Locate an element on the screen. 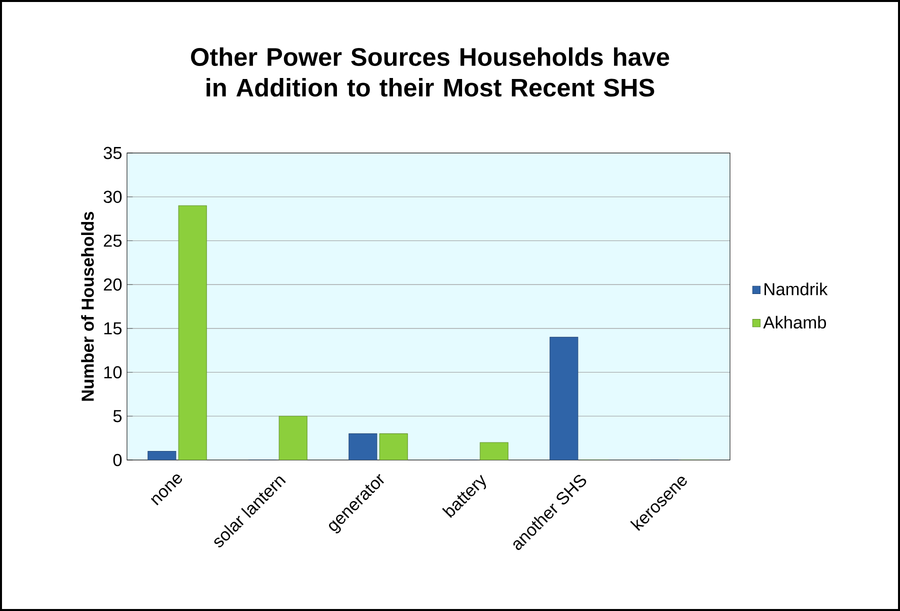  chart-title: Other Power Sources Households have in Addition to their Most Recent SHS is located at coordinates (430, 72).